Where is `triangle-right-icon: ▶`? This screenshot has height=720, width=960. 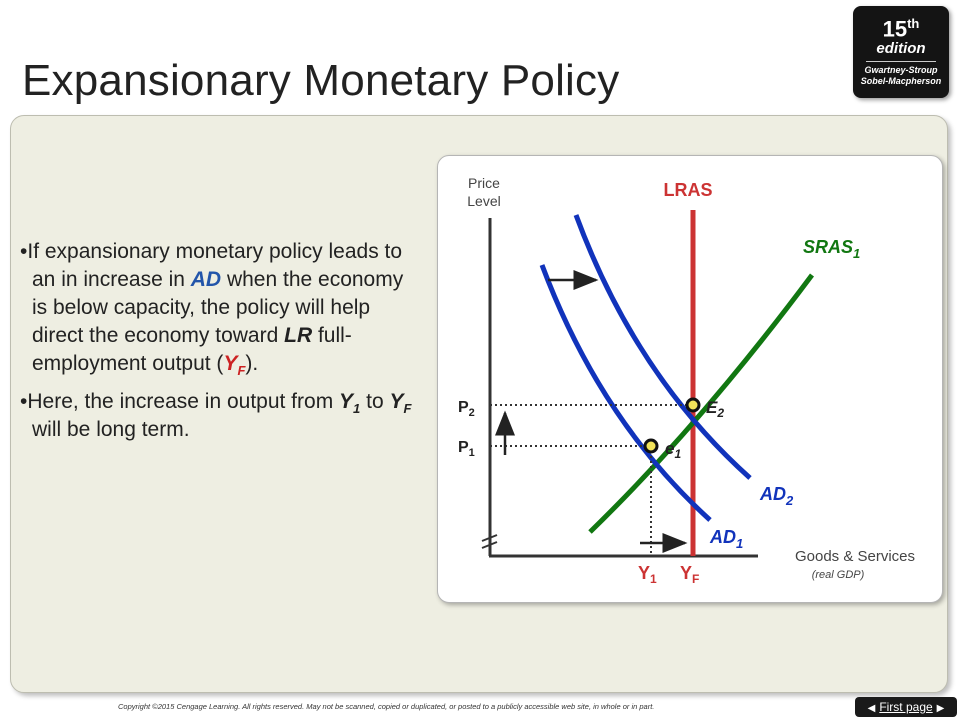
triangle-right-icon: ▶ is located at coordinates (940, 708).